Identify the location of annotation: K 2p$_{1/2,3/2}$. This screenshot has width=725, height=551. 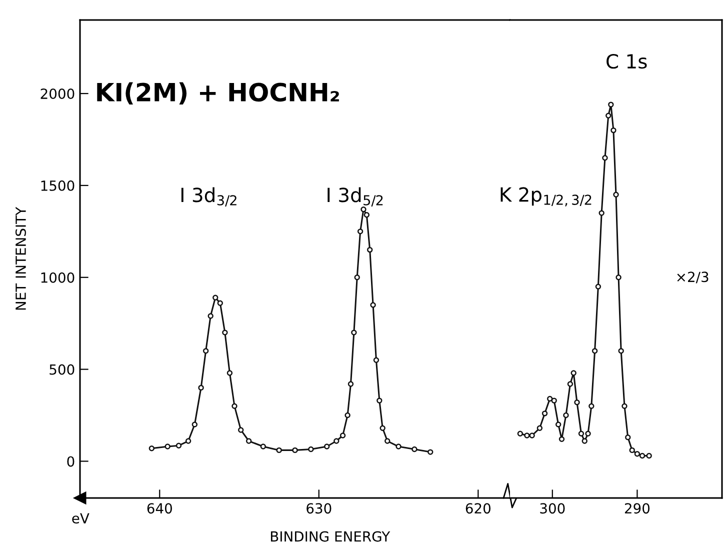
(546, 196).